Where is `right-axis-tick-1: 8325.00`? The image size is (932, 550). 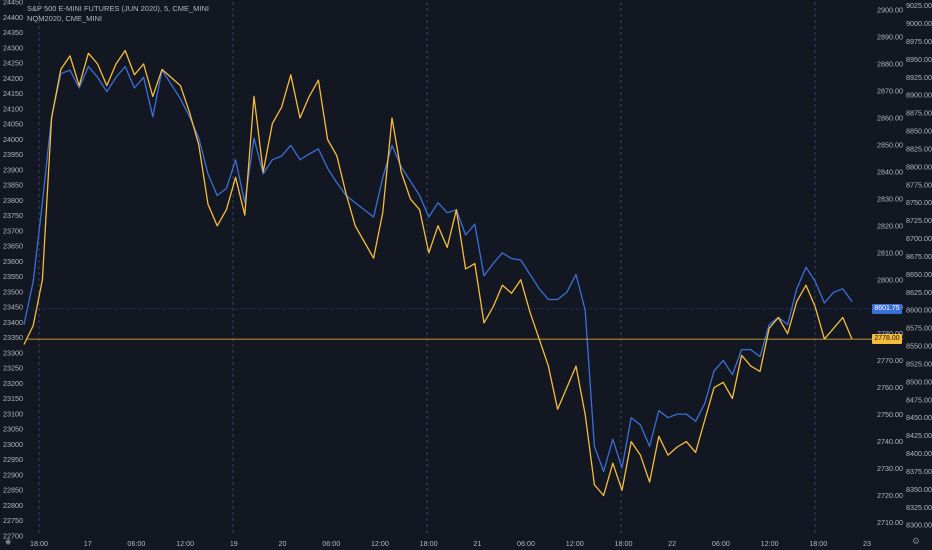 right-axis-tick-1: 8325.00 is located at coordinates (919, 507).